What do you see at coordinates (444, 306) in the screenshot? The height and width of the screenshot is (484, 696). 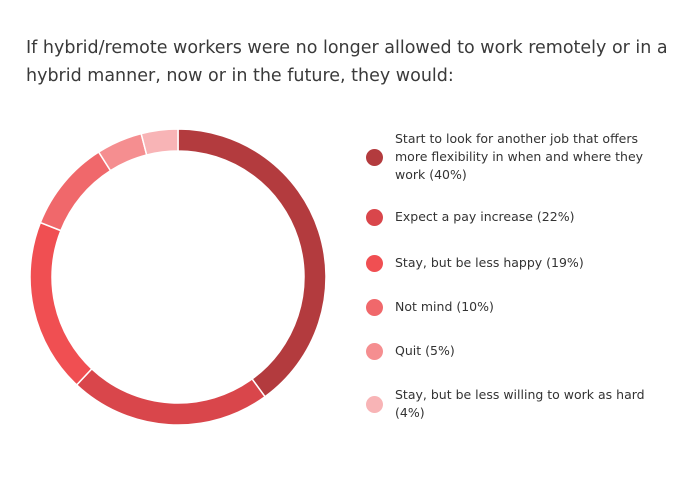 I see `legend-label: Not mind (10%)` at bounding box center [444, 306].